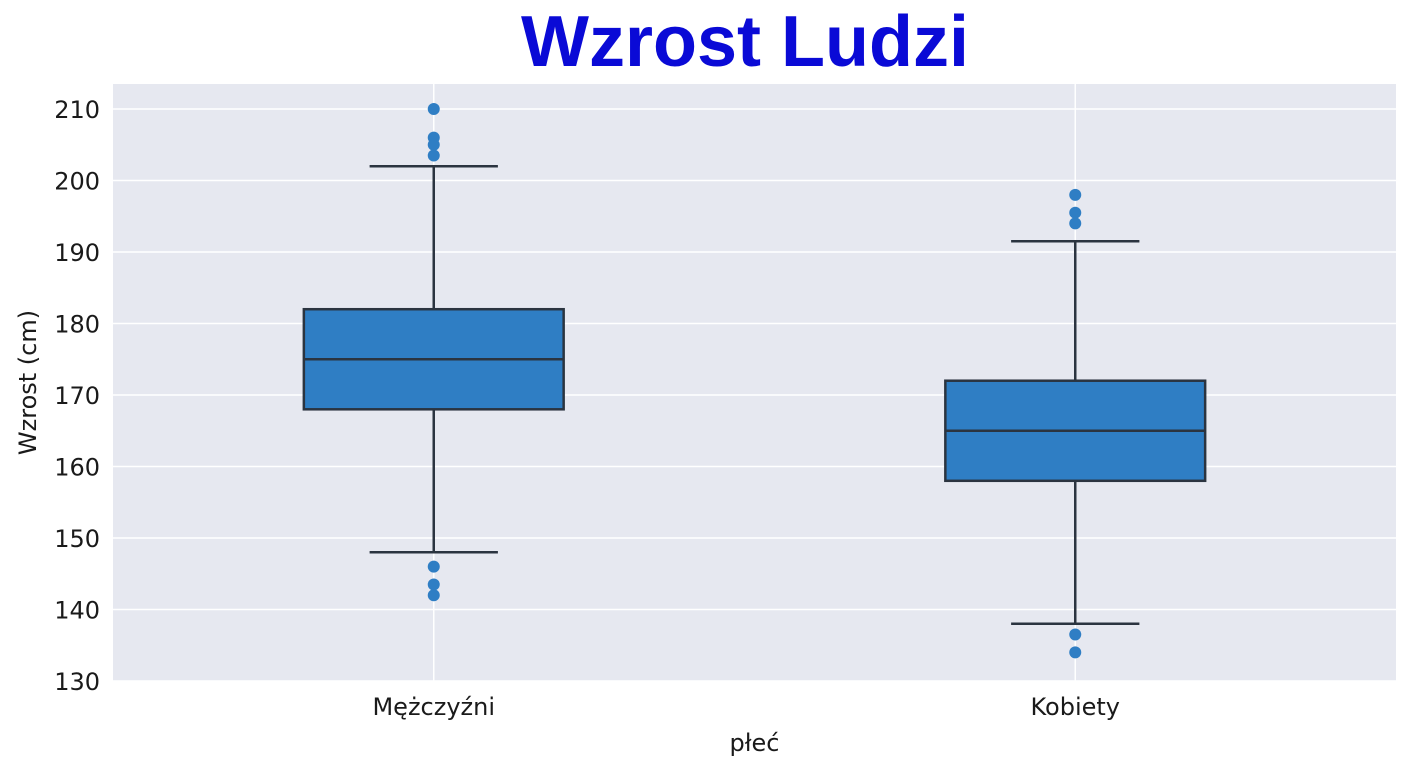 This screenshot has height=768, width=1408. I want to click on y-axis-ticks: 130 140 150 160 170 180 190 200 210, so click(77, 396).